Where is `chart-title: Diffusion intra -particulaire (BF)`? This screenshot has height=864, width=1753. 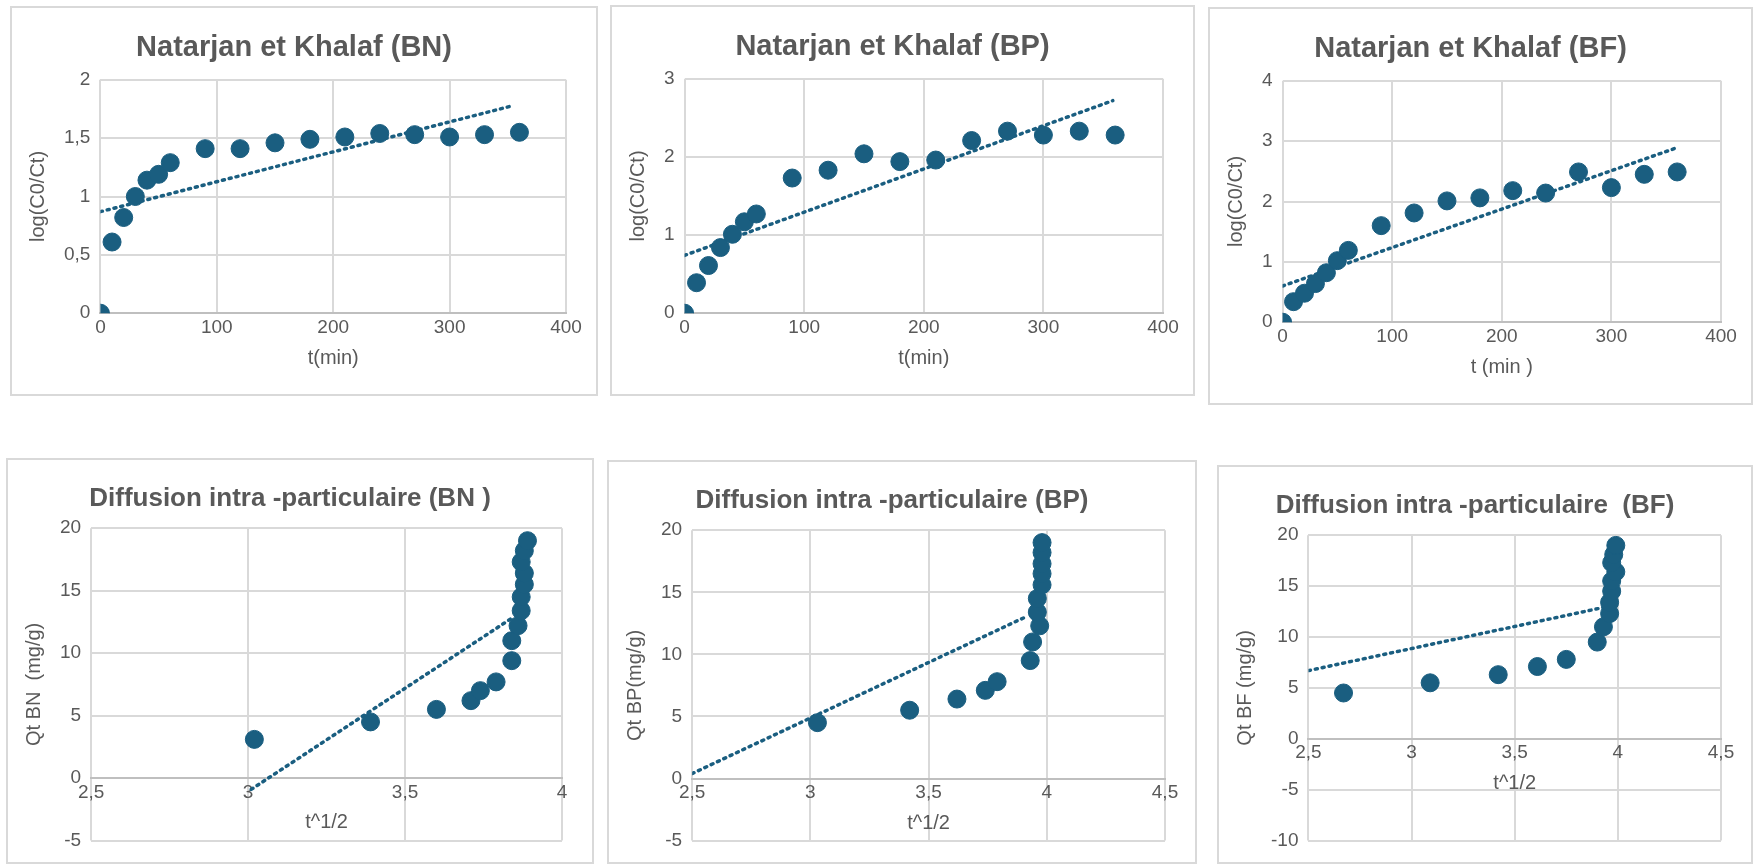
chart-title: Diffusion intra -particulaire (BF) is located at coordinates (1475, 503).